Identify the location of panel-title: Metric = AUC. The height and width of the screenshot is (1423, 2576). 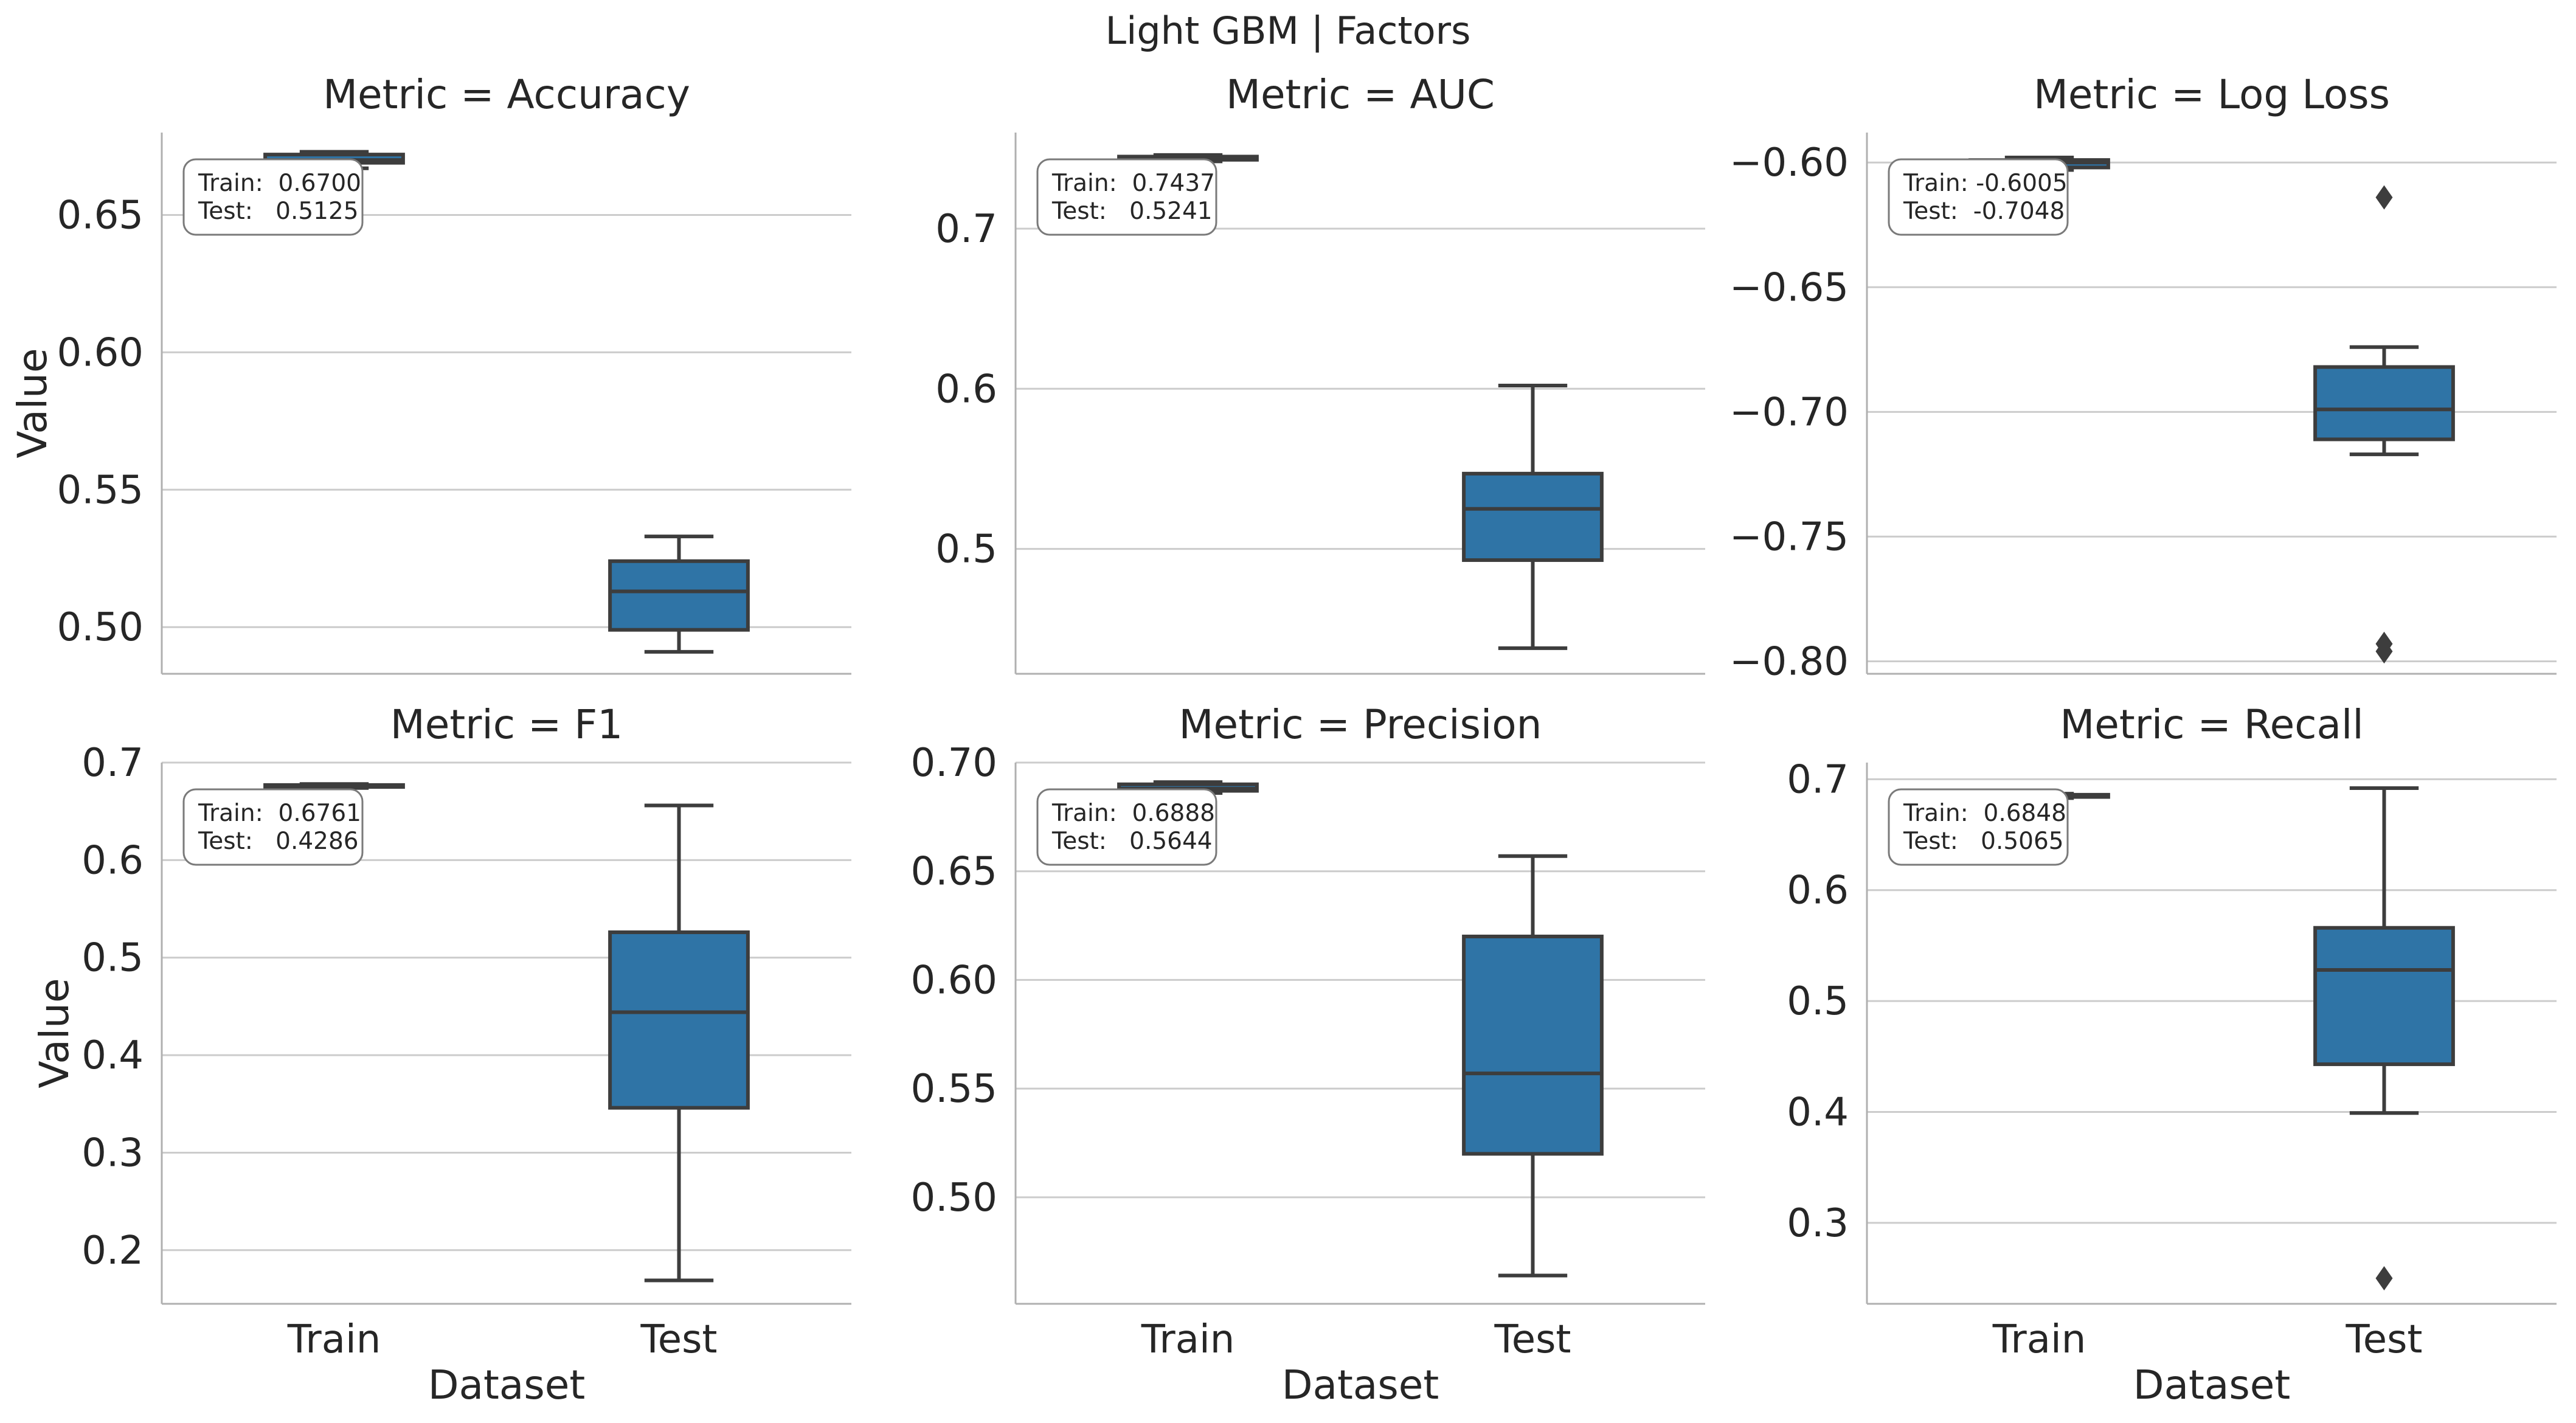
(1360, 94).